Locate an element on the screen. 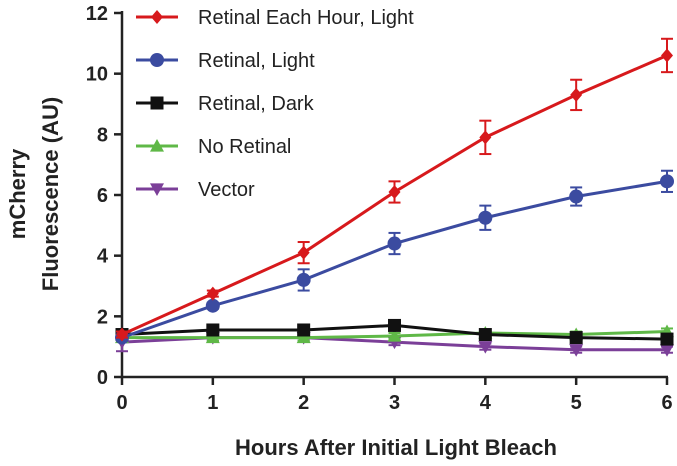  x-tick-label: 4 is located at coordinates (486, 403).